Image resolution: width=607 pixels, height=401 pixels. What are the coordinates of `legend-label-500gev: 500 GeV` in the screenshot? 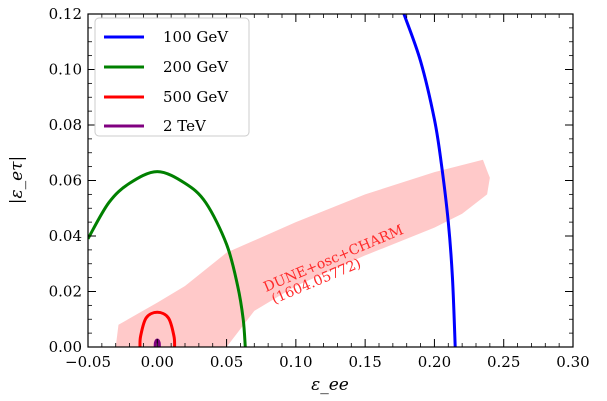 It's located at (196, 97).